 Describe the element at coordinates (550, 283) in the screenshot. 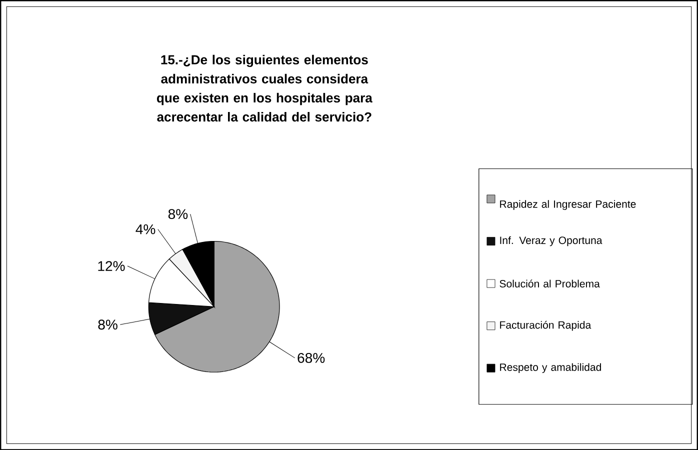

I see `legend-label: Solución al Problema` at that location.